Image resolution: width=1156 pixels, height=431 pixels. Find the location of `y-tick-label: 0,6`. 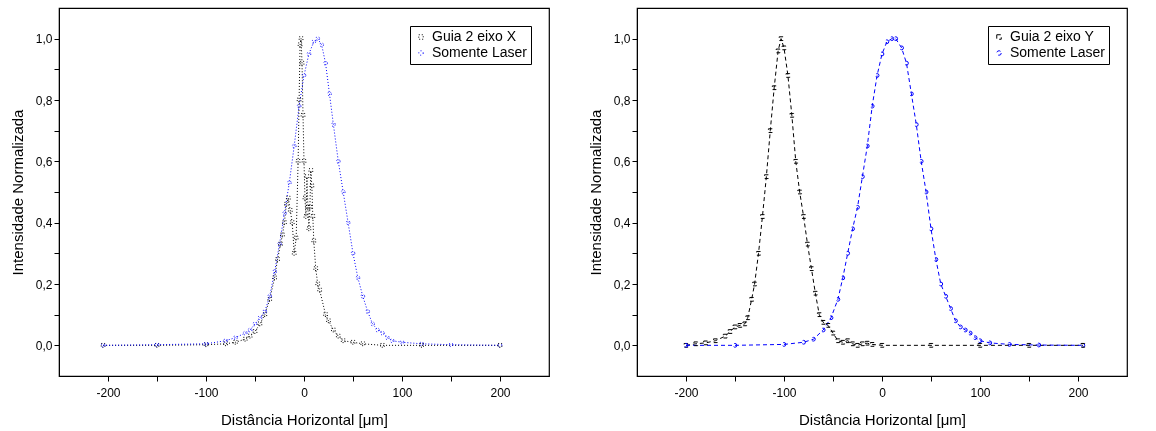

y-tick-label: 0,6 is located at coordinates (44, 161).